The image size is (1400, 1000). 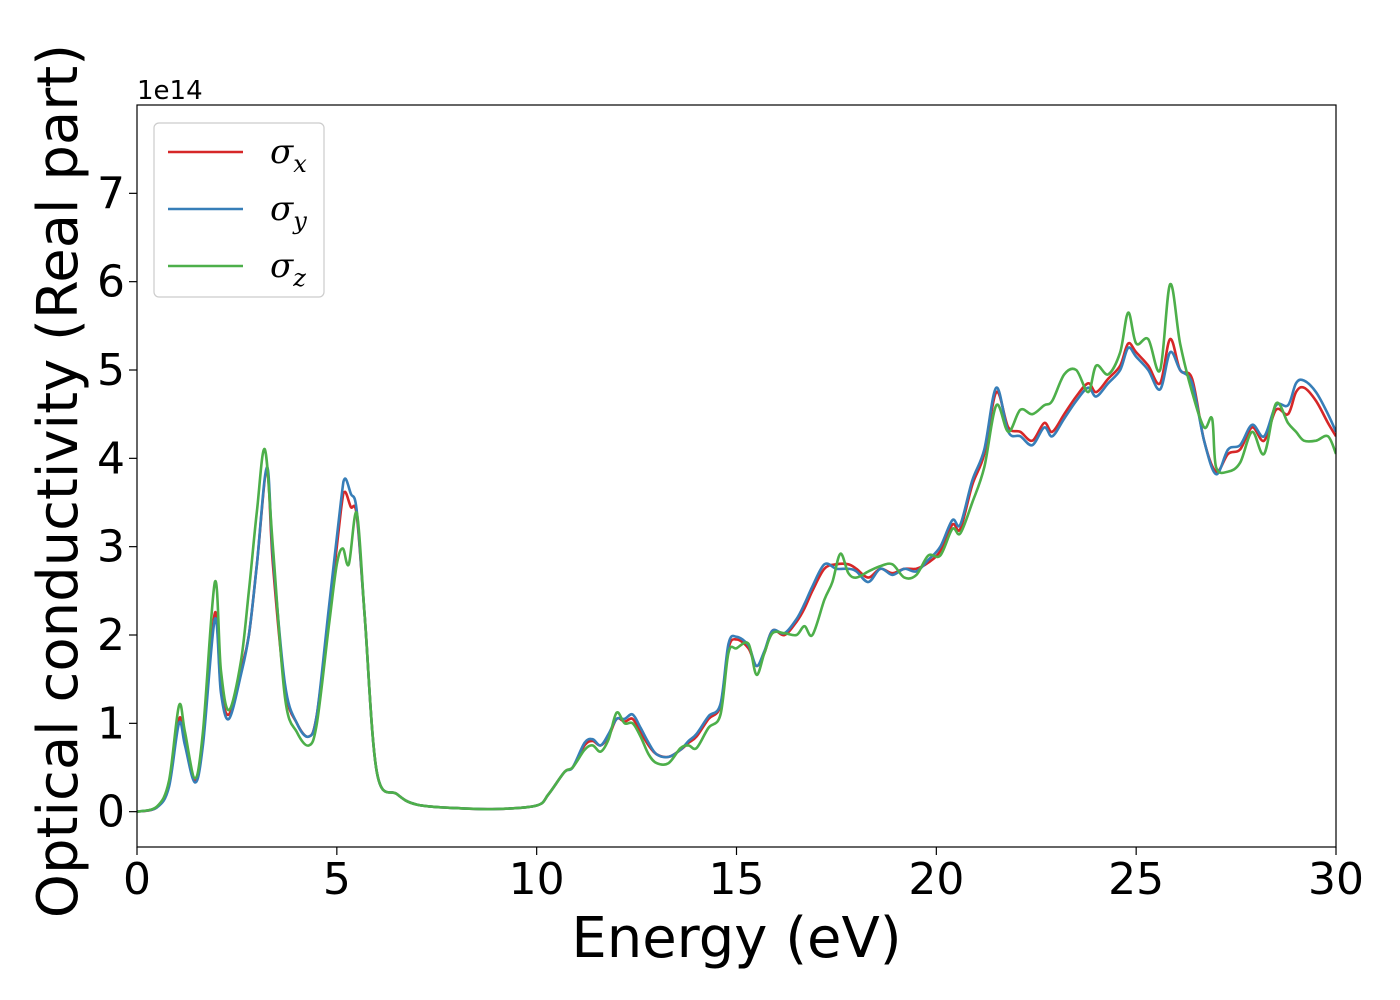 What do you see at coordinates (1336, 879) in the screenshot?
I see `x-tick-label: 30` at bounding box center [1336, 879].